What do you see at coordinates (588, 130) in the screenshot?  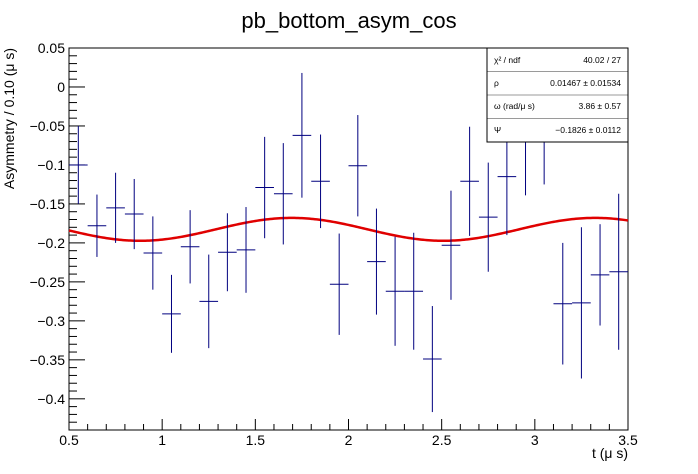 I see `stats-value-psi: −0.1826 ± 0.0112` at bounding box center [588, 130].